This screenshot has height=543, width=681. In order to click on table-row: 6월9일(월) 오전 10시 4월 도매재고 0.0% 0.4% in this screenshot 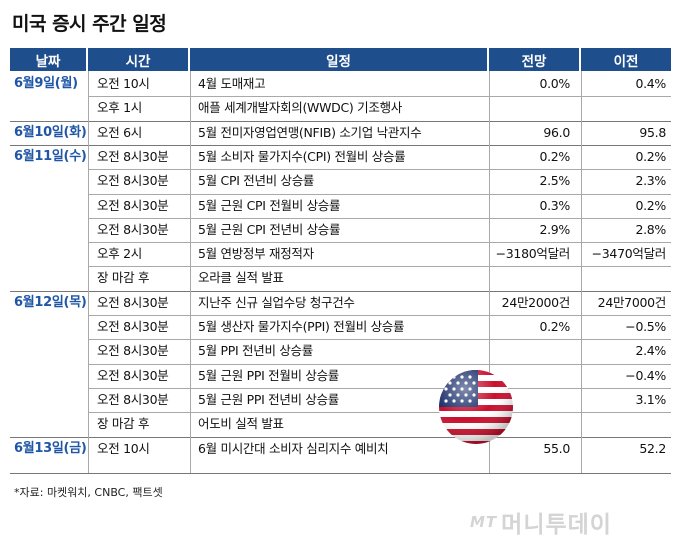, I will do `click(340, 84)`.